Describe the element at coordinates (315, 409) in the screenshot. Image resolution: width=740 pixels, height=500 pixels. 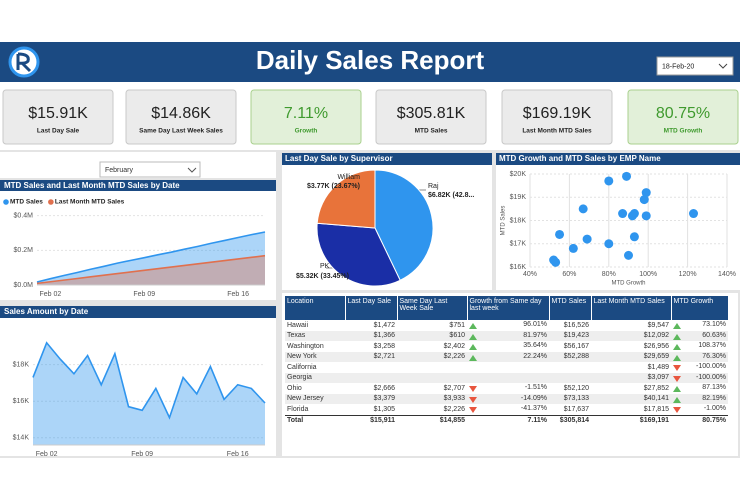
I see `cell: Florida` at that location.